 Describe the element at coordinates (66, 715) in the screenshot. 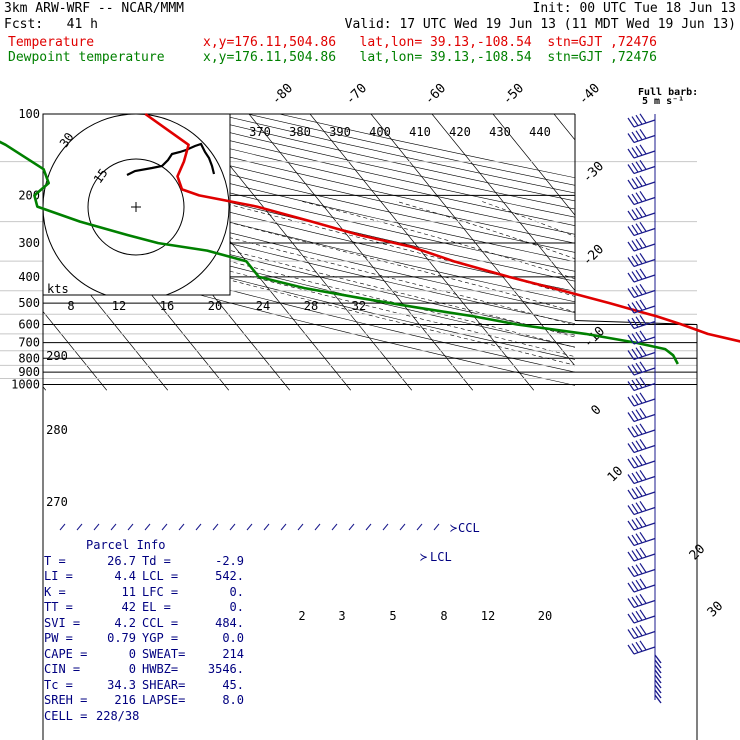

I see `parcel-cell-label: CELL =` at that location.